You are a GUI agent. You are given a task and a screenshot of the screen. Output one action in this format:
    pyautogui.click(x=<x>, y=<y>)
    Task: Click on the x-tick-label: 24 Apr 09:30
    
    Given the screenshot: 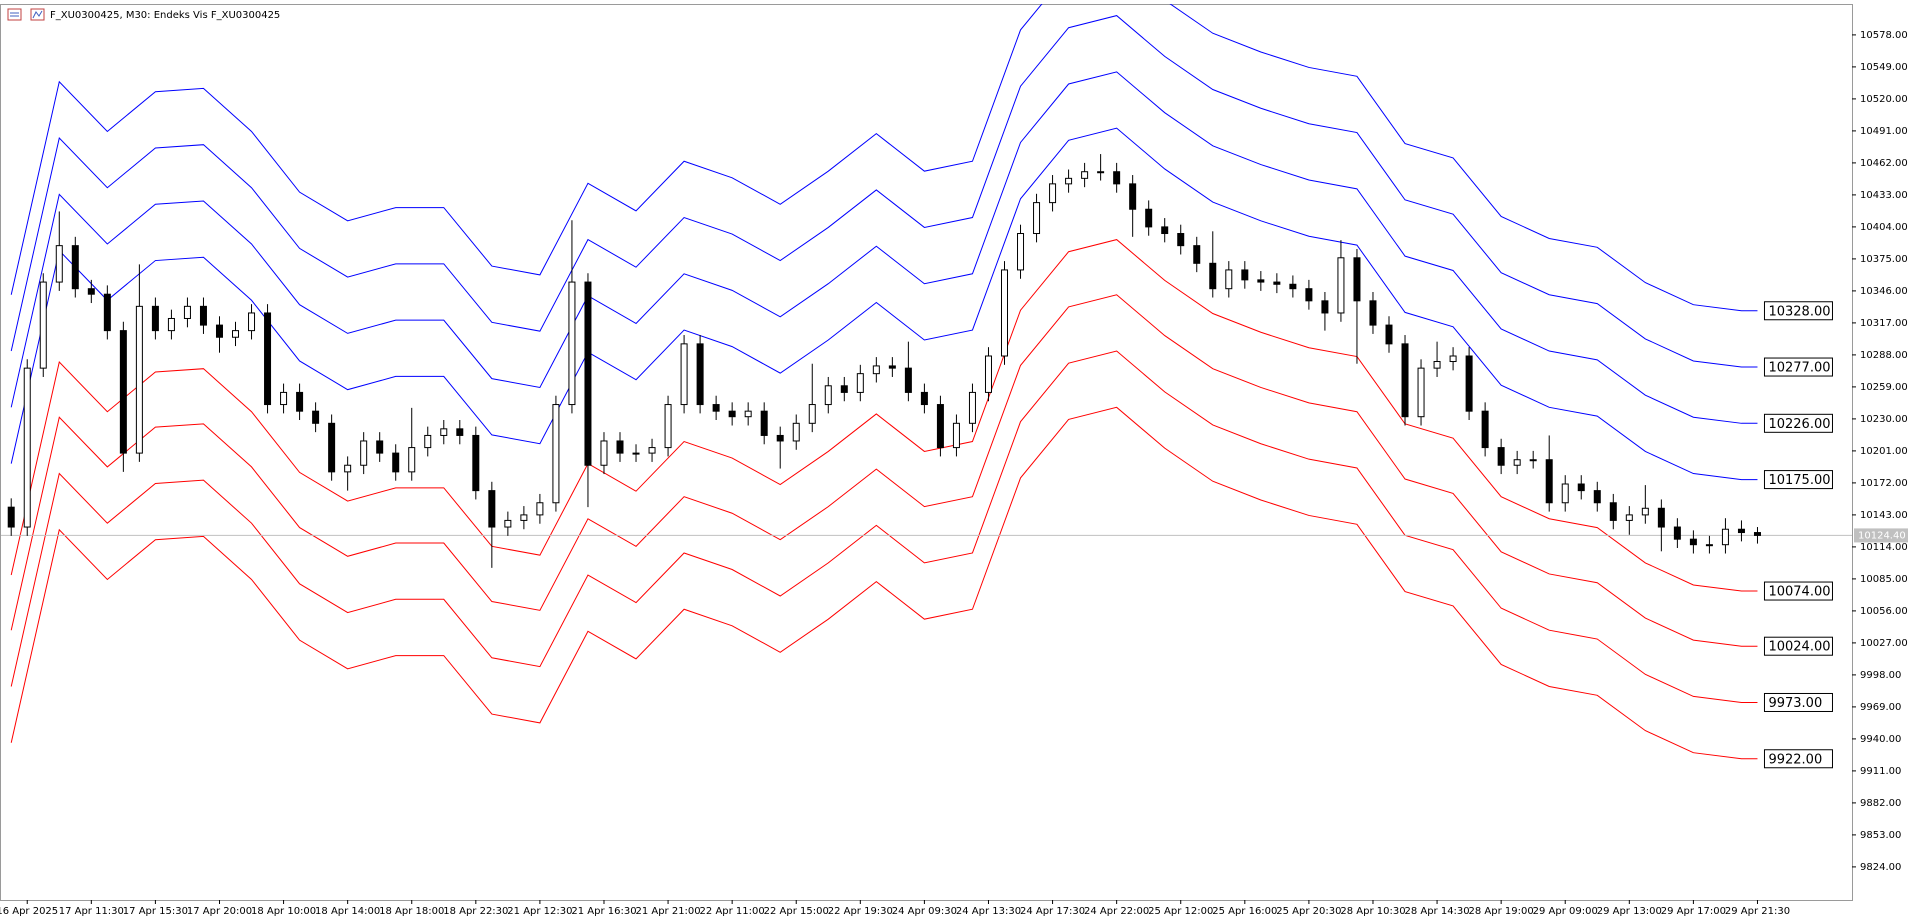 What is the action you would take?
    pyautogui.click(x=924, y=911)
    